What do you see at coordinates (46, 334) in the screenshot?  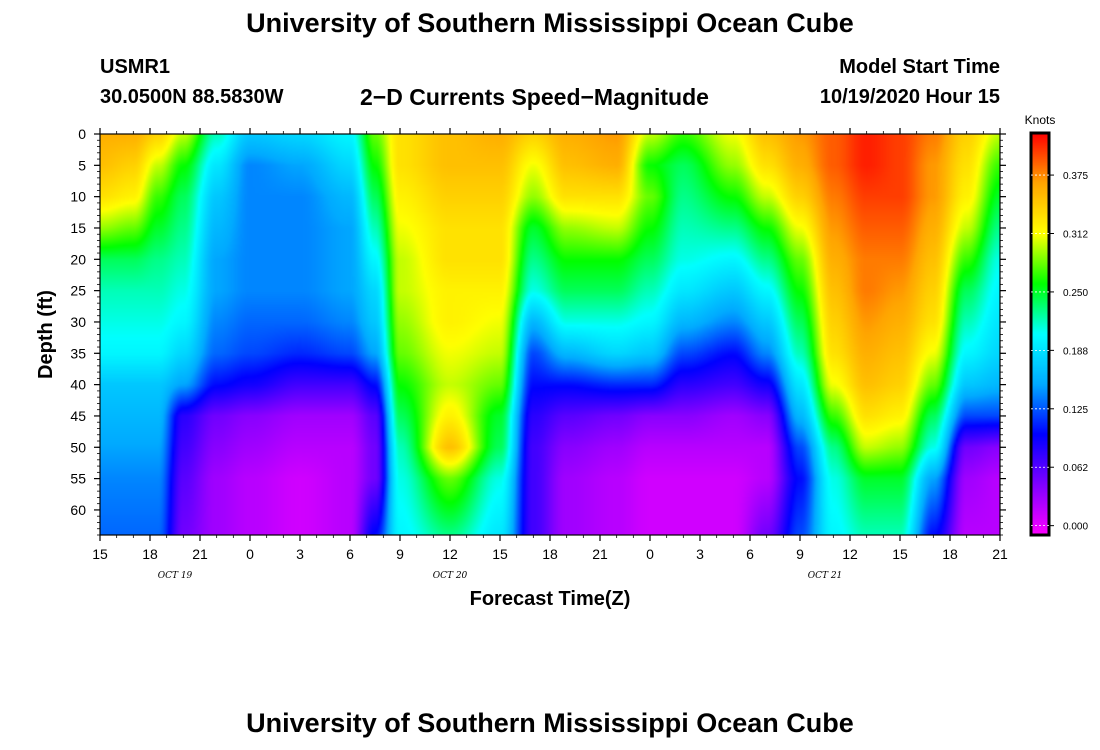 I see `y-axis-title: Depth (ft)` at bounding box center [46, 334].